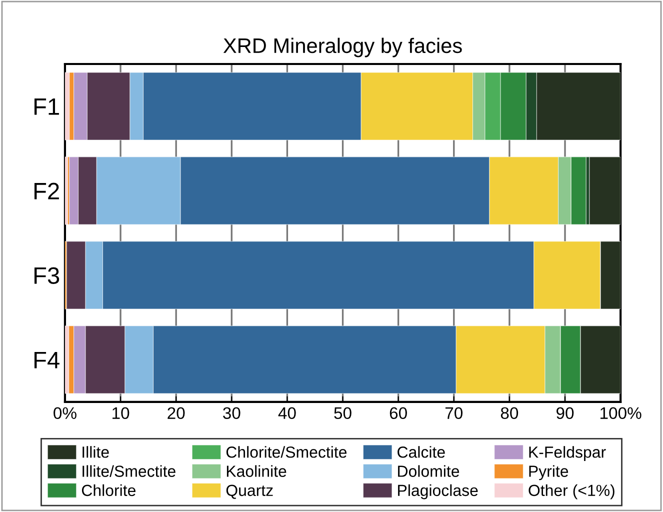  I want to click on x-tick-label: 100%, so click(621, 413).